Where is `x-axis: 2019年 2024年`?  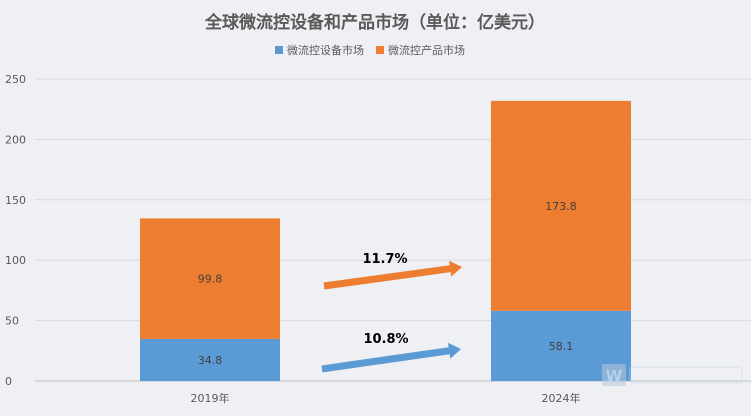
x-axis: 2019年 2024年 is located at coordinates (386, 398).